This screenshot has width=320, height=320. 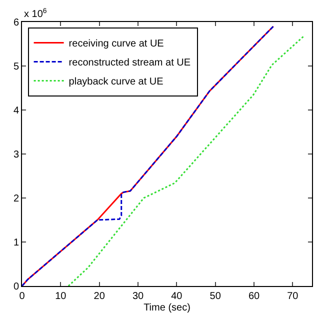 What do you see at coordinates (16, 155) in the screenshot?
I see `y-tick-label: 3` at bounding box center [16, 155].